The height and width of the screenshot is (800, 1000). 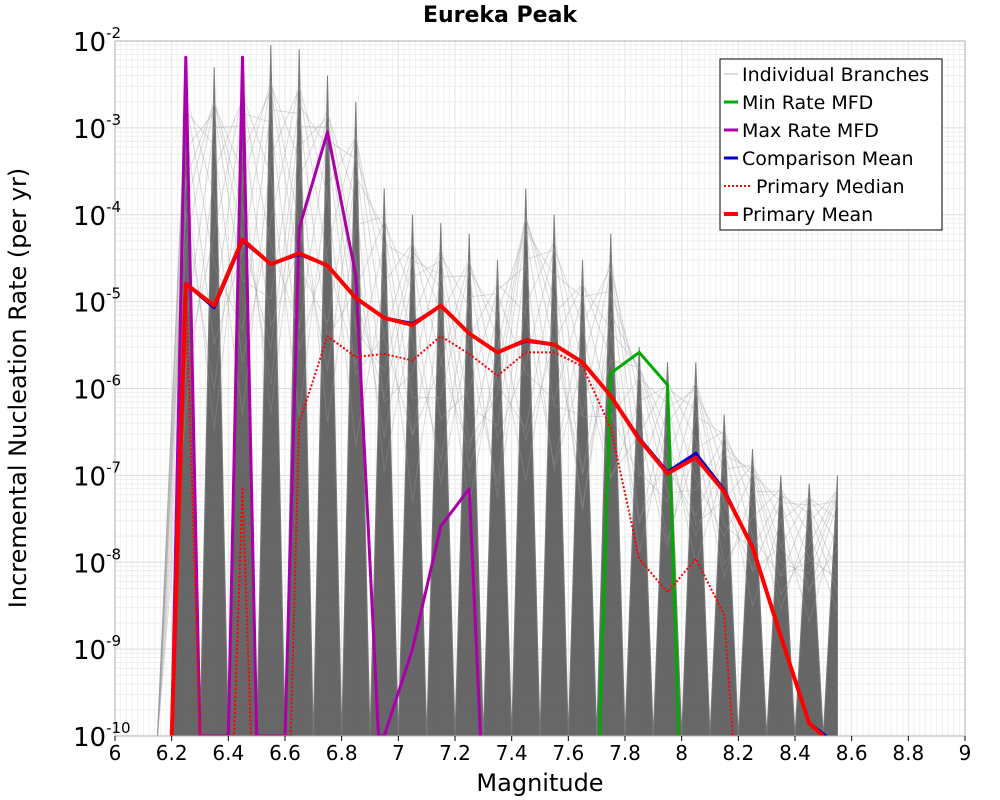 I want to click on y-tick-label: 10⁻⁶, so click(x=97, y=389).